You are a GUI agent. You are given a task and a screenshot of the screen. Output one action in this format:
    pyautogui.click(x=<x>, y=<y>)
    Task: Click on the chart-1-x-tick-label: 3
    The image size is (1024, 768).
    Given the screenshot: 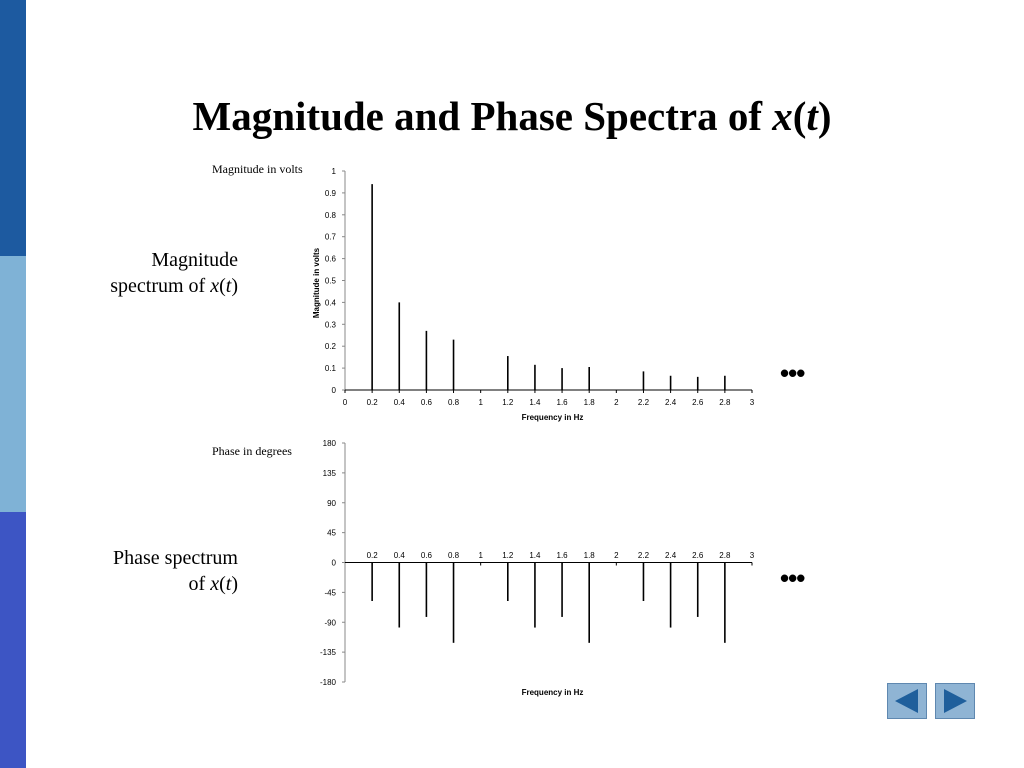 What is the action you would take?
    pyautogui.click(x=752, y=555)
    